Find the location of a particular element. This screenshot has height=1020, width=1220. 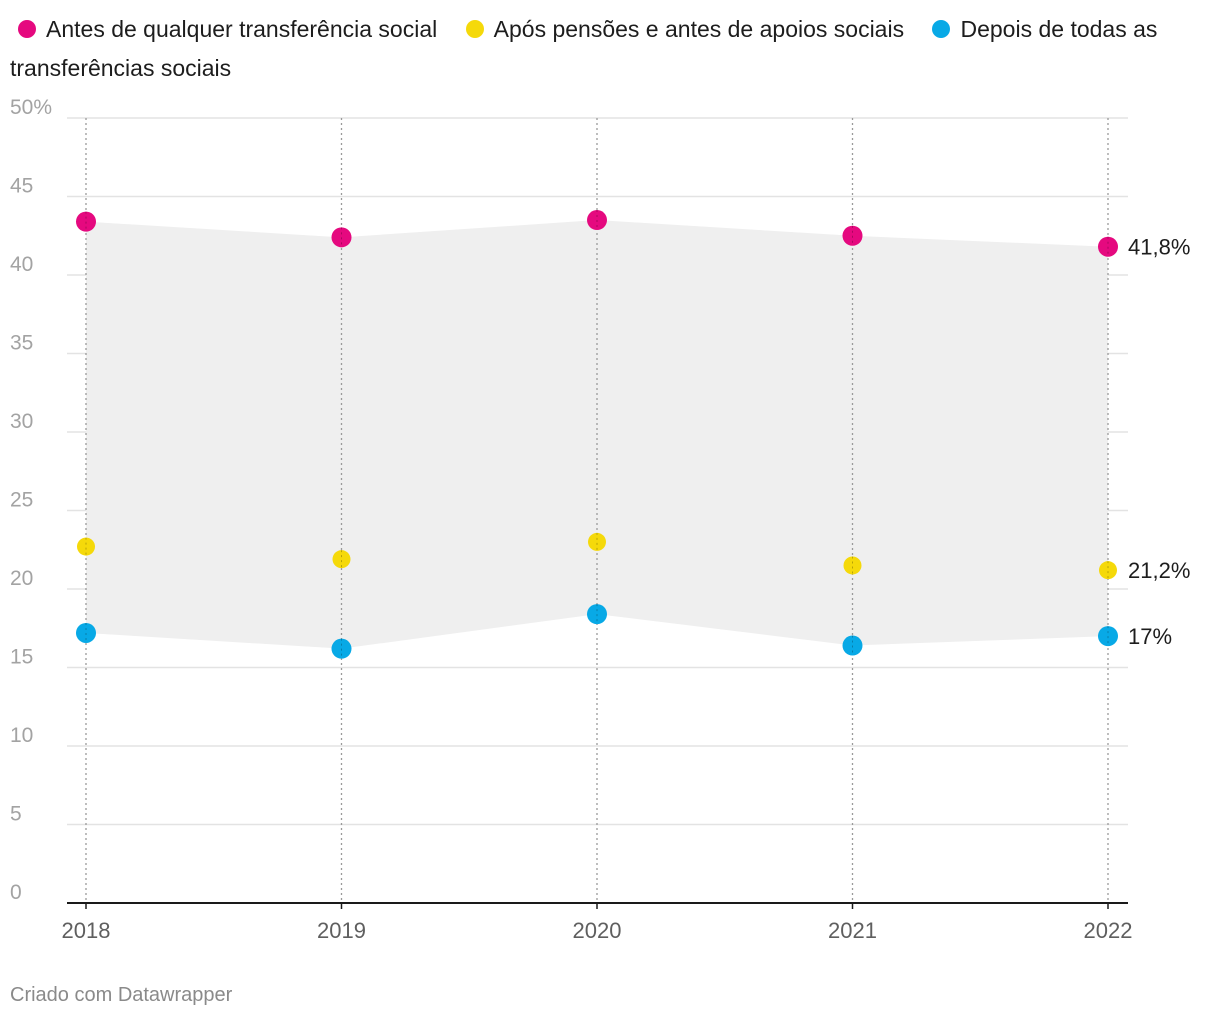

x-tick-label: 2020 is located at coordinates (597, 930).